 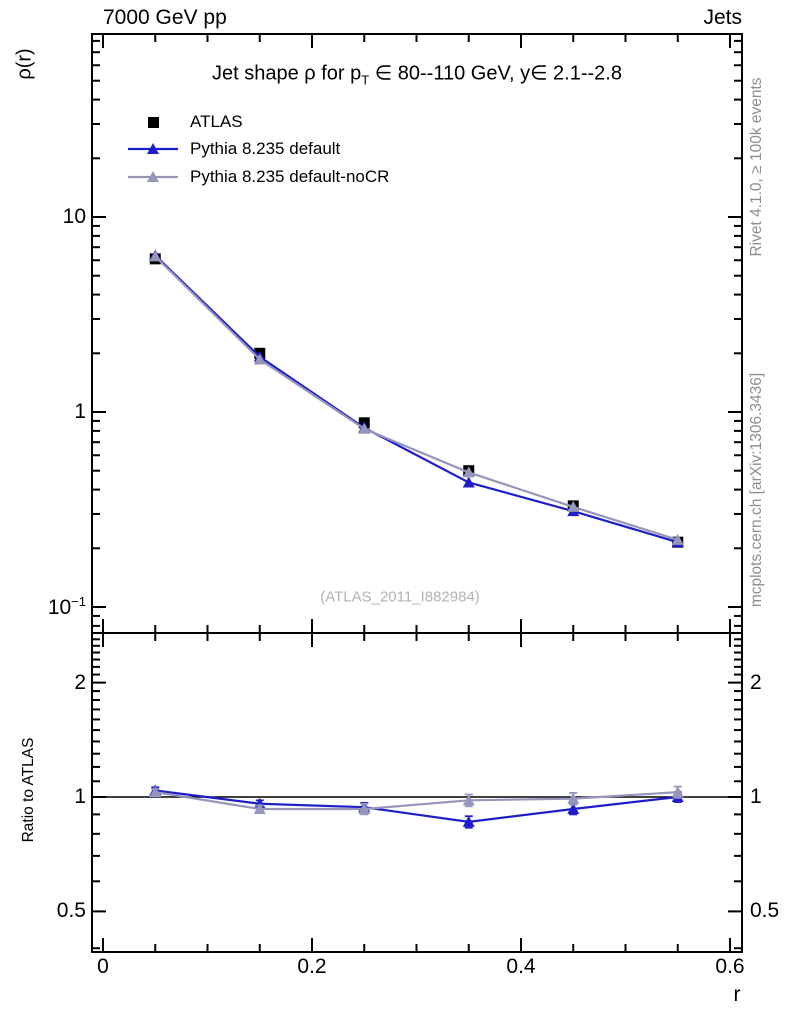 I want to click on ratio-y-tick-label-right: 1, so click(x=756, y=796).